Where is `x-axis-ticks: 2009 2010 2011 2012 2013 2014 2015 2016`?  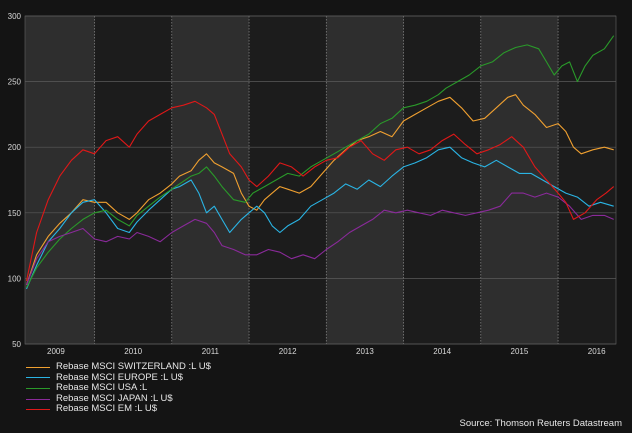 x-axis-ticks: 2009 2010 2011 2012 2013 2014 2015 2016 is located at coordinates (326, 351).